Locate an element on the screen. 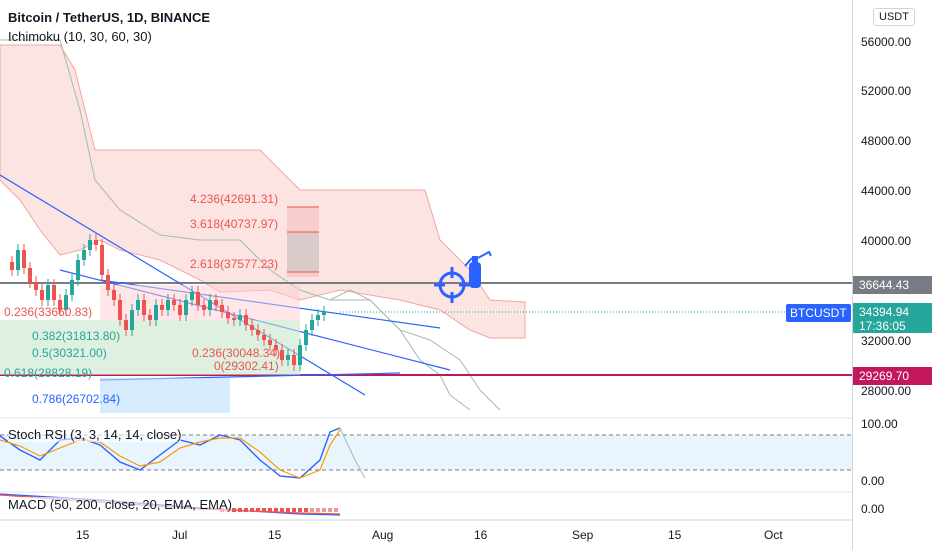 Image resolution: width=932 pixels, height=555 pixels. stoch-tick: 0.00 is located at coordinates (873, 481).